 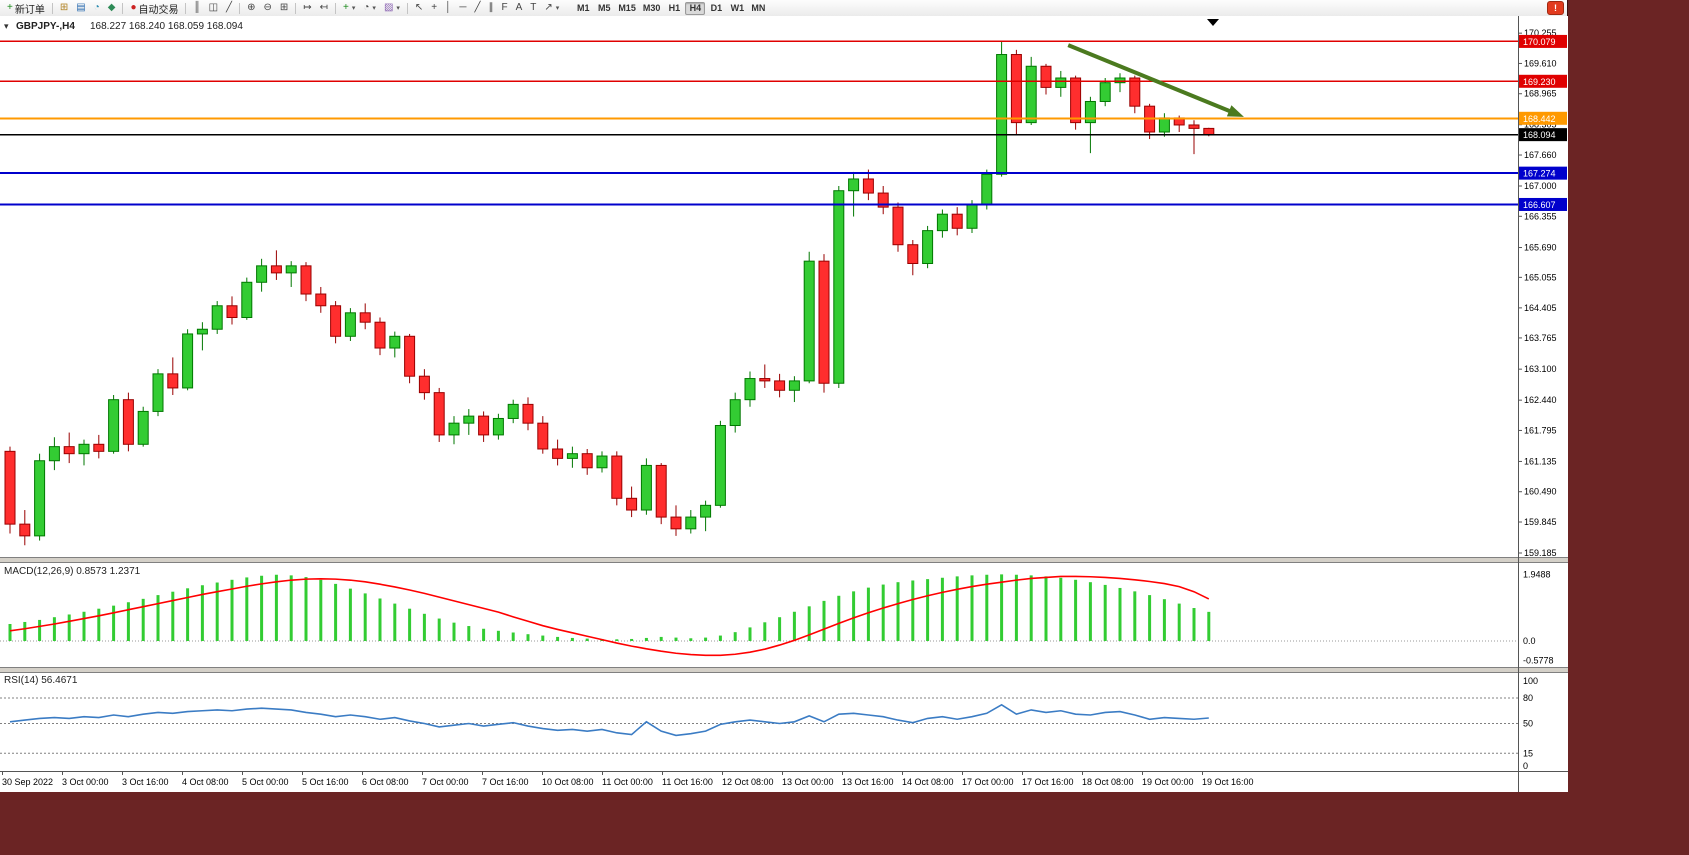 I want to click on rsi-axis-label: 0, so click(x=1525, y=766).